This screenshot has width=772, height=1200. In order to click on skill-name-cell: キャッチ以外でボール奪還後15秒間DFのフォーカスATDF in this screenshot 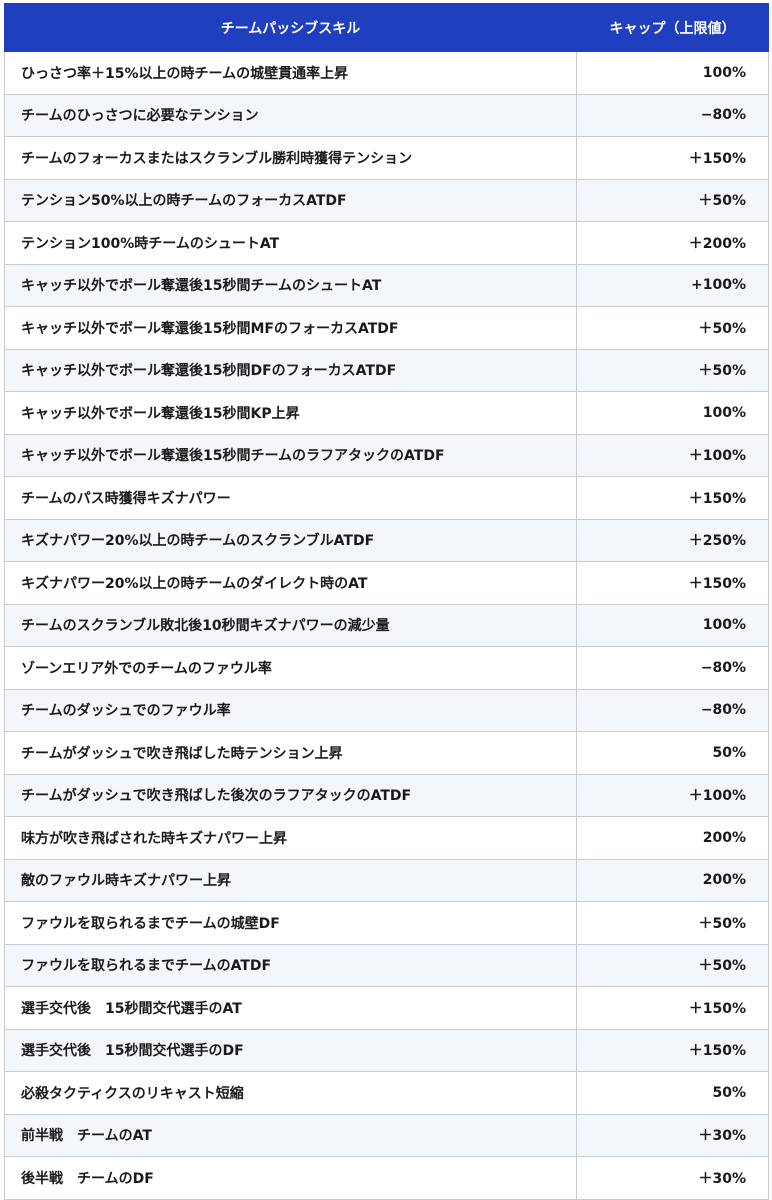, I will do `click(290, 370)`.